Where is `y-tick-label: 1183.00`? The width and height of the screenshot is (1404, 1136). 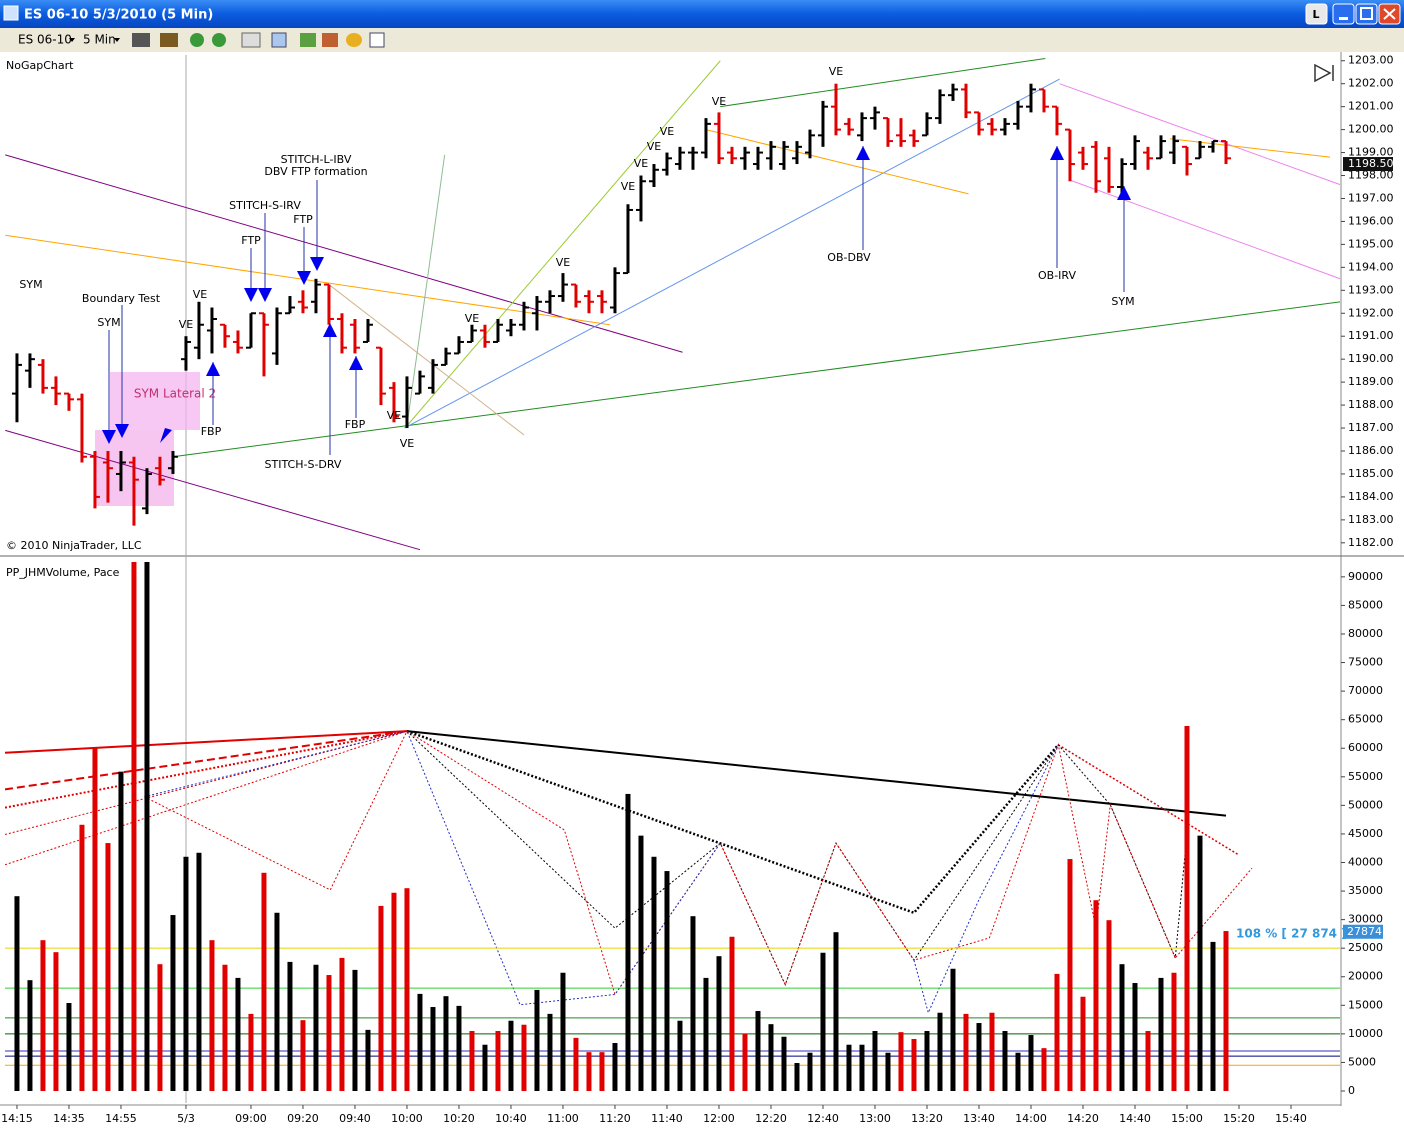
y-tick-label: 1183.00 is located at coordinates (1371, 519).